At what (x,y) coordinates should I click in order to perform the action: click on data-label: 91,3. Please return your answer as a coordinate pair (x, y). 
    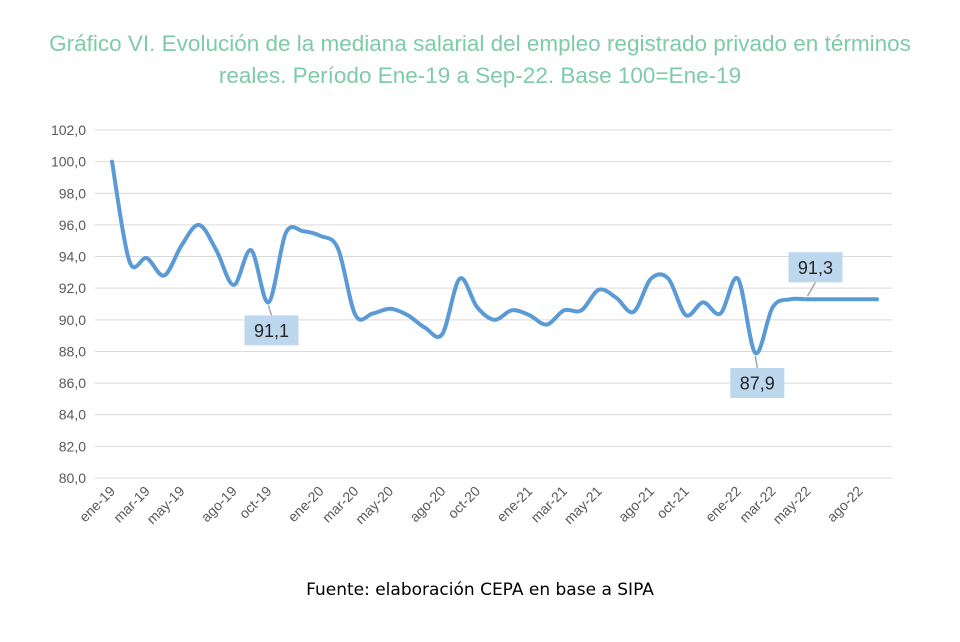
    Looking at the image, I should click on (815, 268).